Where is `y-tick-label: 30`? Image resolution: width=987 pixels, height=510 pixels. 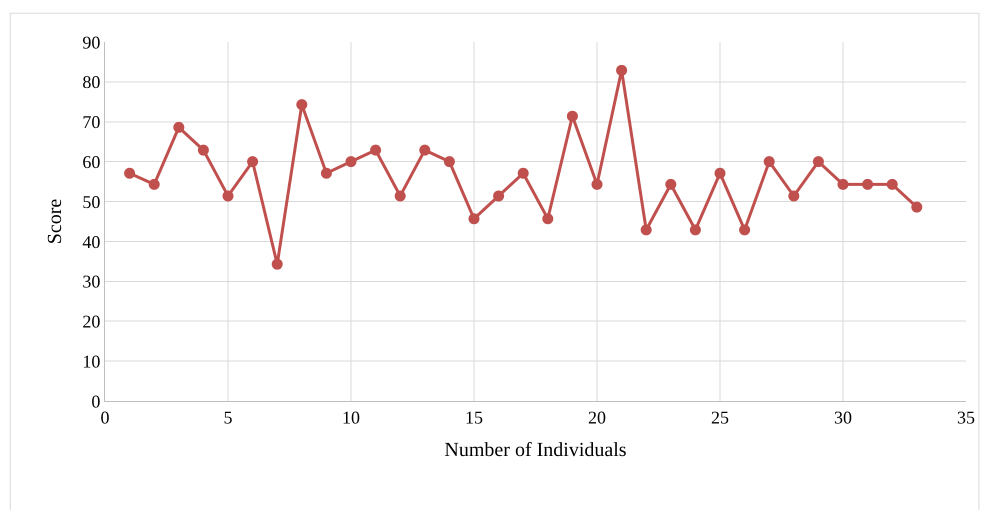
y-tick-label: 30 is located at coordinates (91, 282).